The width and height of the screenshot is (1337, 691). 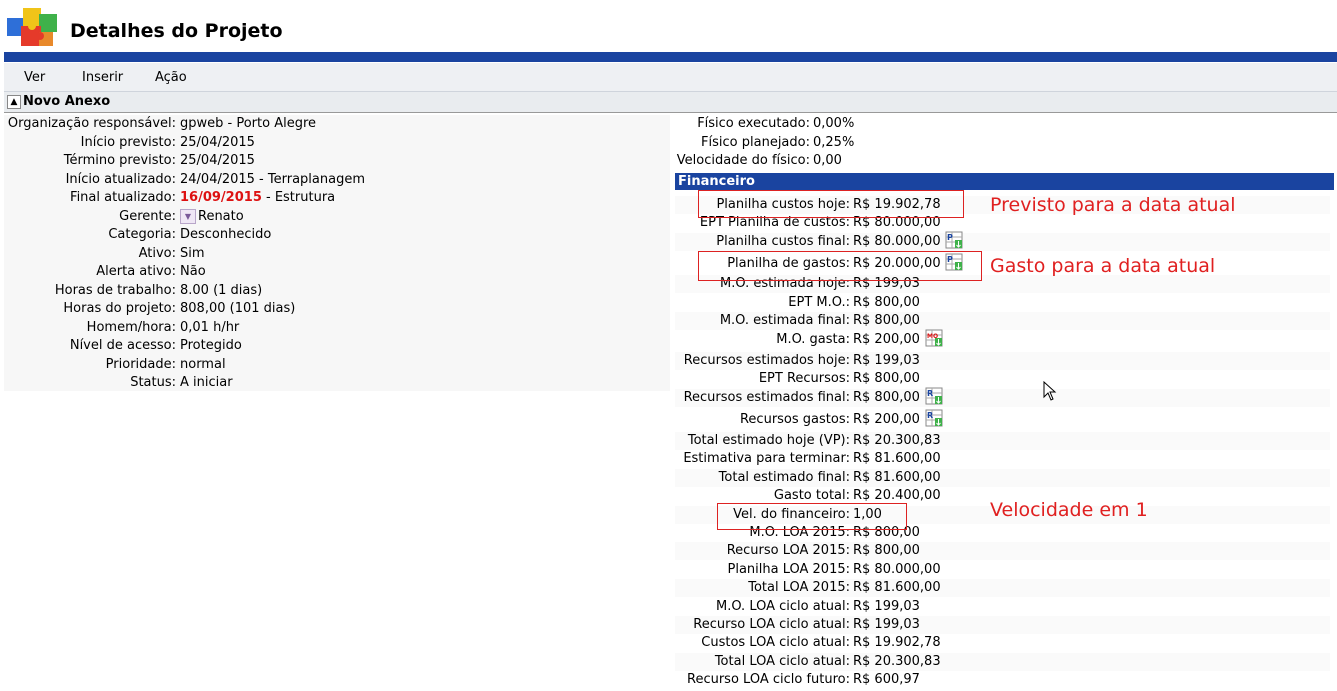 I want to click on financeiro-label: Recurso LOA ciclo atual:, so click(x=771, y=624).